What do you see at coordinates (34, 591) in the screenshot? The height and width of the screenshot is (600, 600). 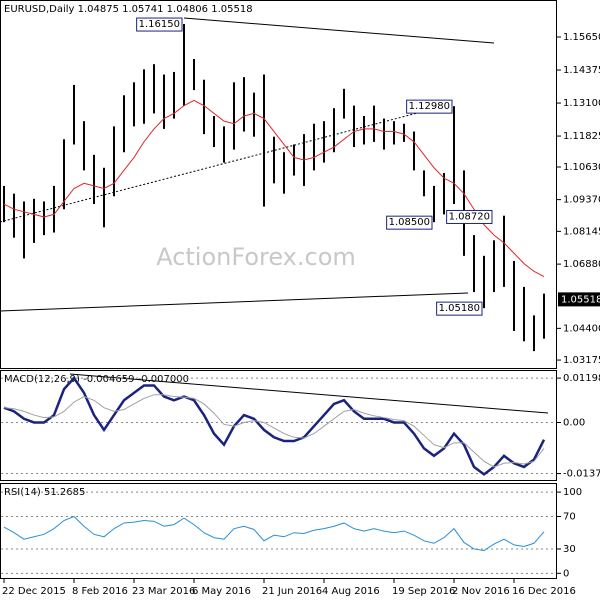 I see `x-tick-label: 22 Dec 2015` at bounding box center [34, 591].